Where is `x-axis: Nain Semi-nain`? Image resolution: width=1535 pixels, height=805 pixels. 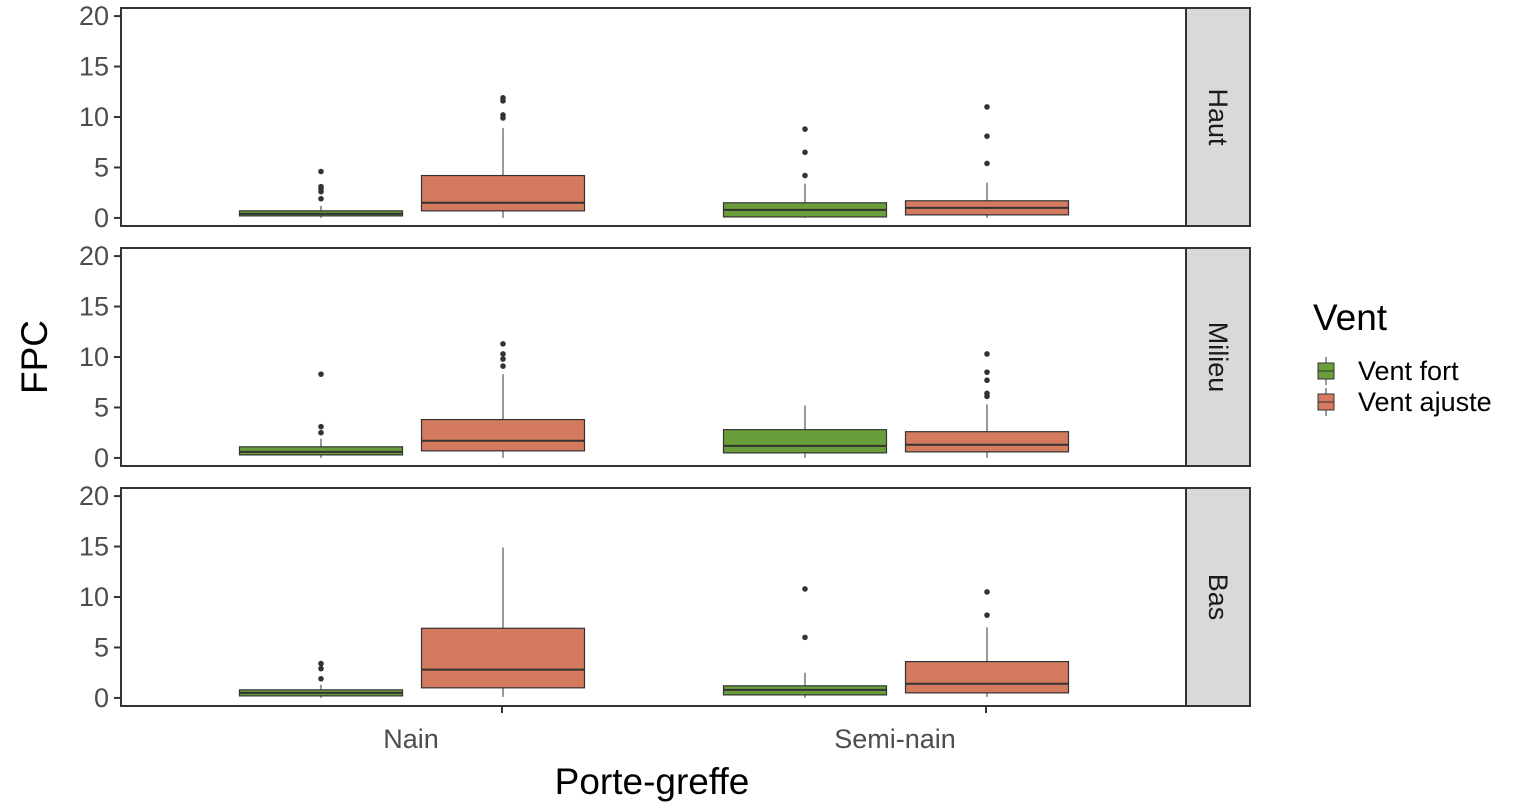 x-axis: Nain Semi-nain is located at coordinates (685, 730).